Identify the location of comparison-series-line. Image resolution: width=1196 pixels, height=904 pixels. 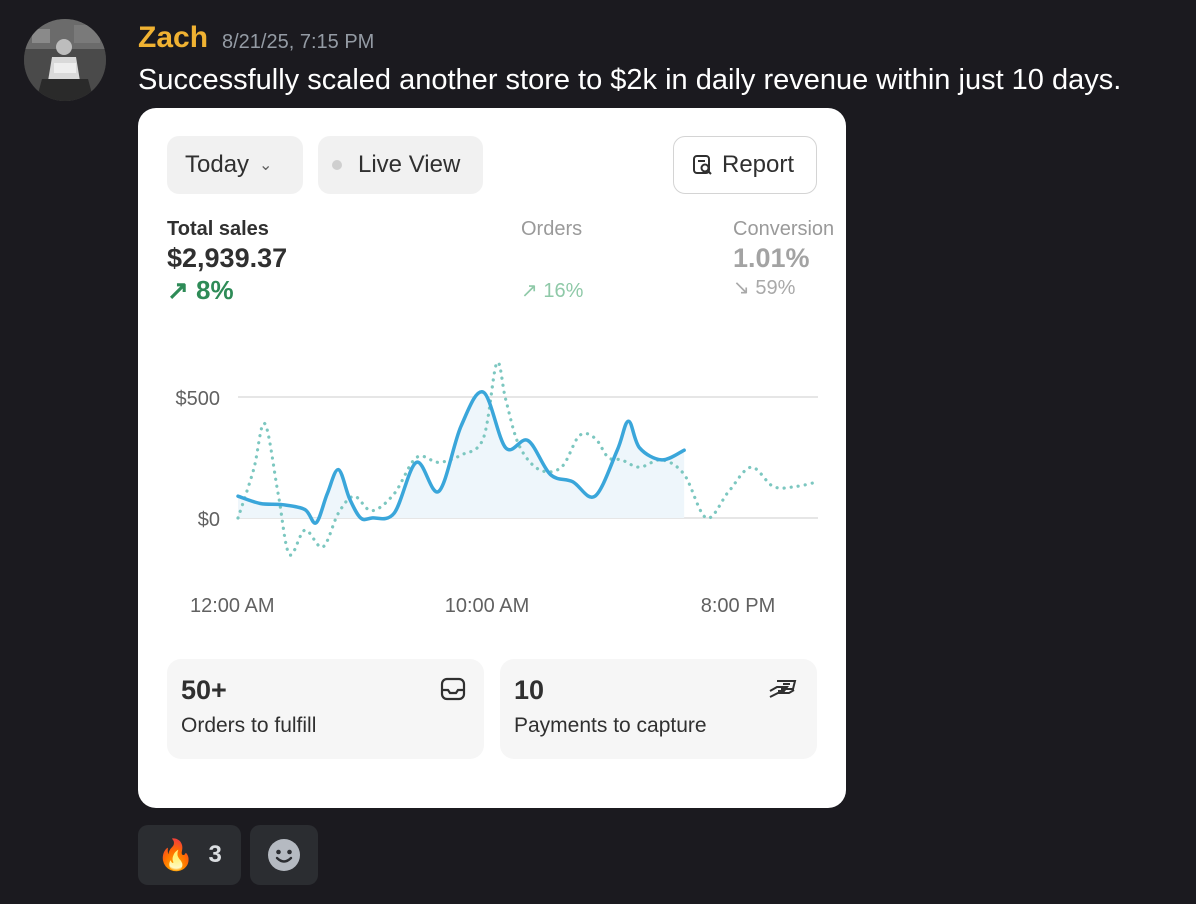
(528, 458).